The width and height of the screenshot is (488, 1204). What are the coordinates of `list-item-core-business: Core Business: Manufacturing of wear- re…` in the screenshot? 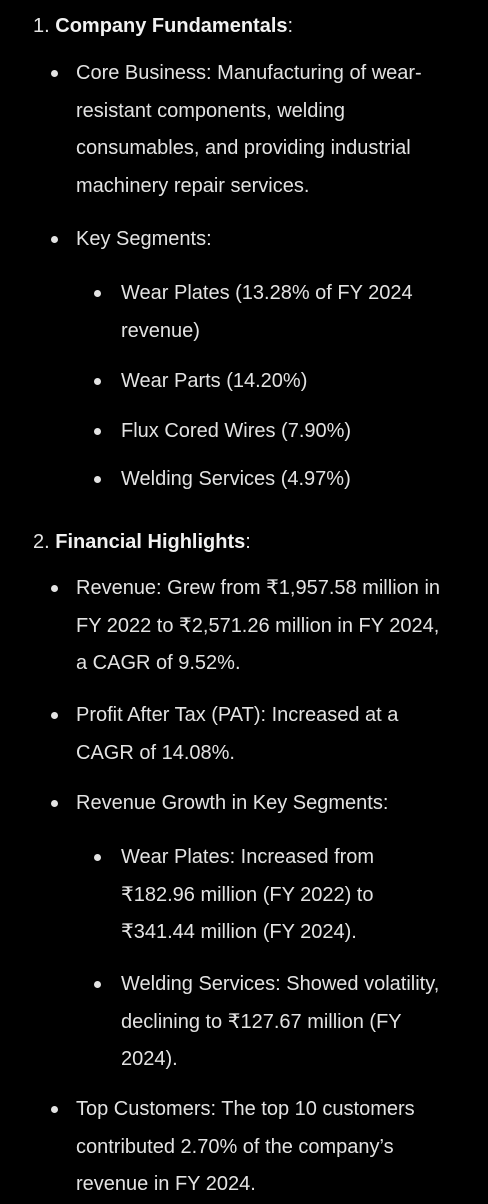 It's located at (263, 130).